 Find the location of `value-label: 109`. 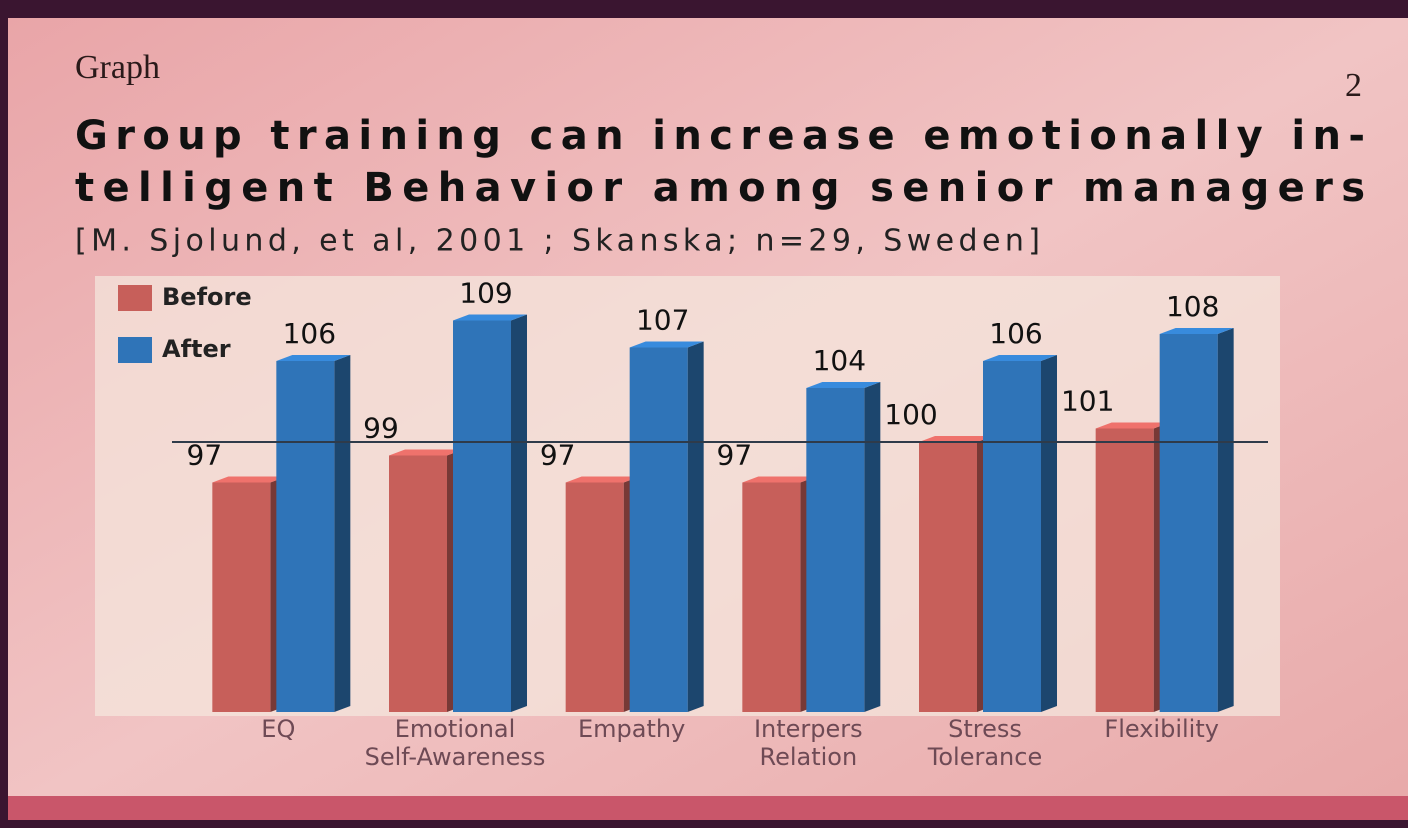

value-label: 109 is located at coordinates (485, 293).